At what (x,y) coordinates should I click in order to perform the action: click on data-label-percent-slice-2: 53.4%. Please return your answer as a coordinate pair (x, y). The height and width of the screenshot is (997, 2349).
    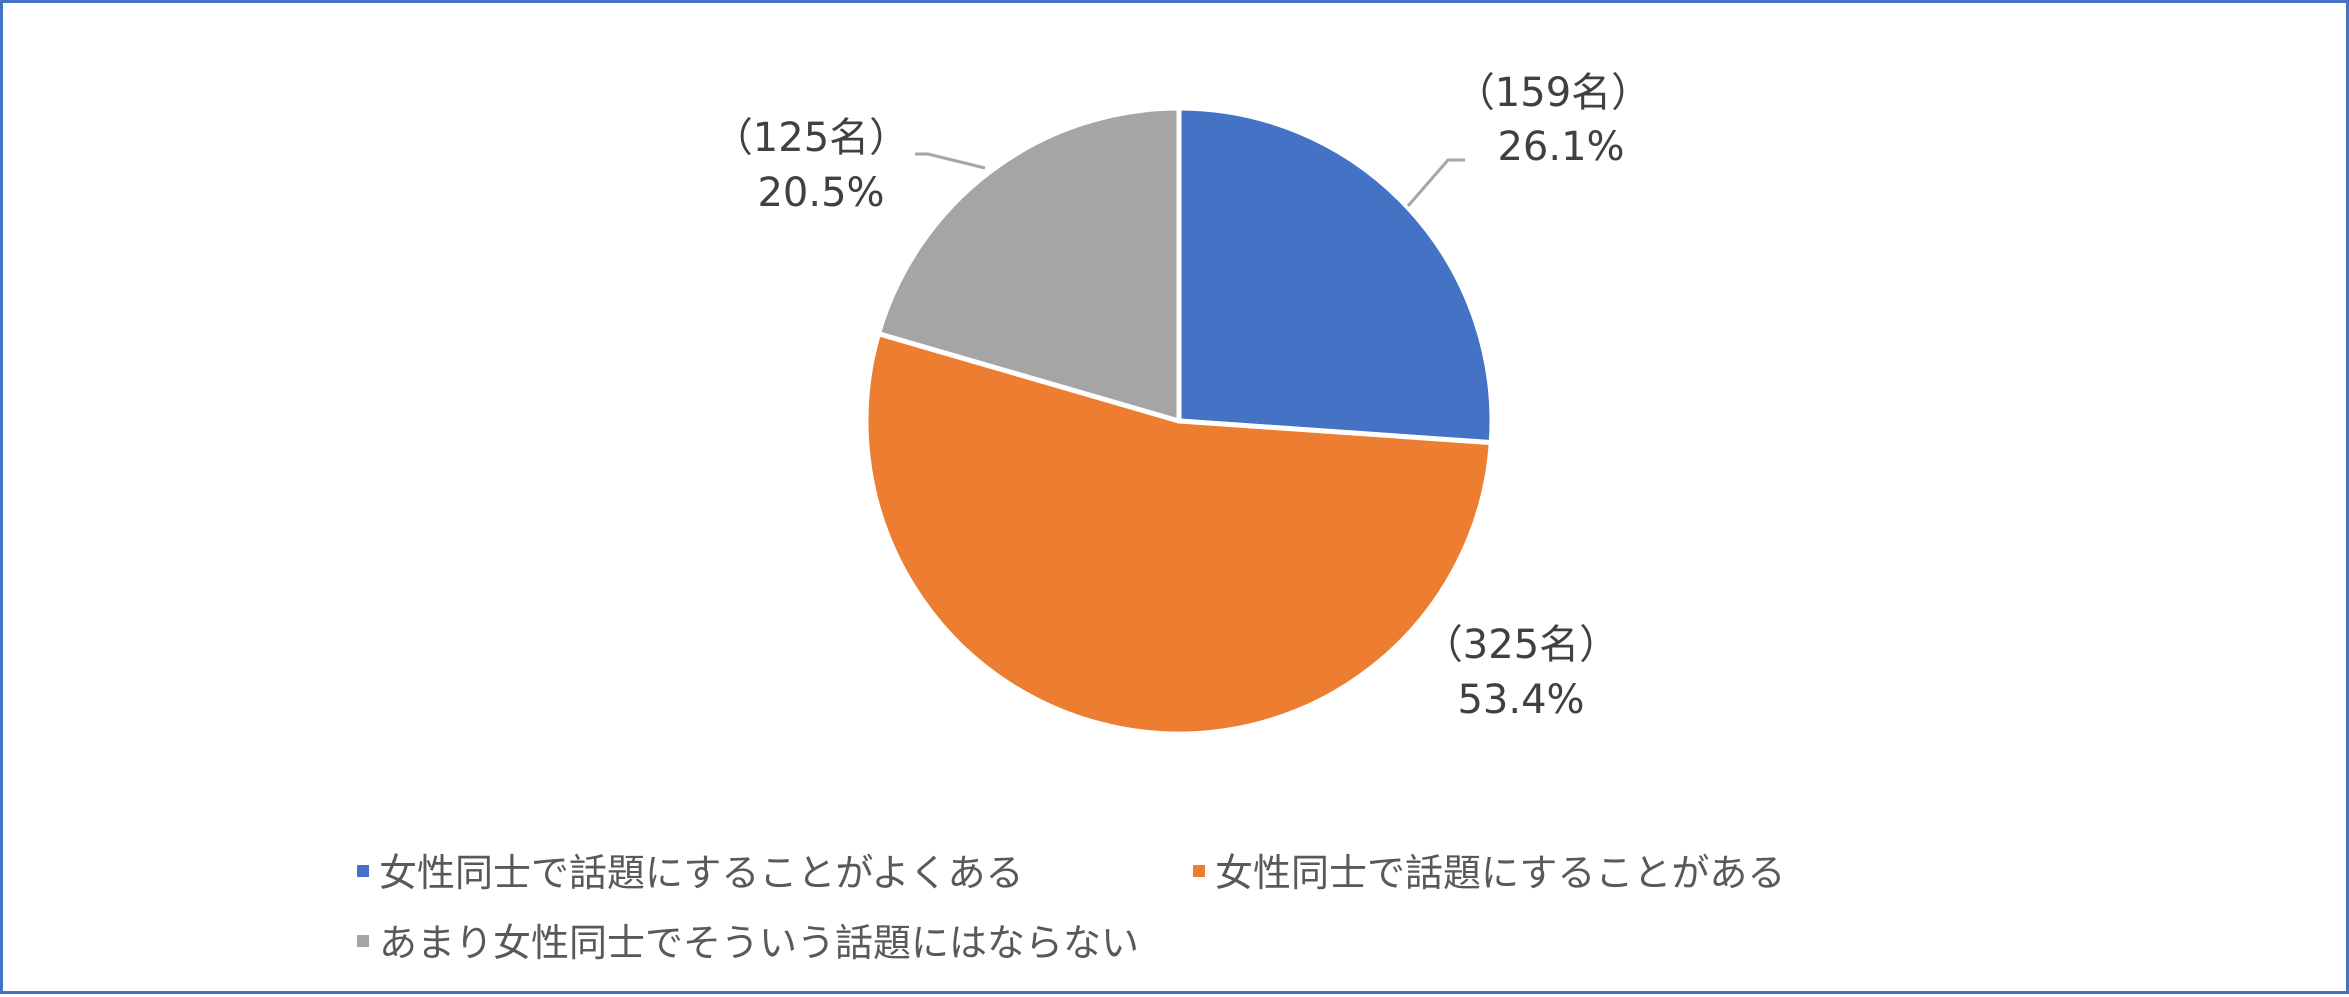
    Looking at the image, I should click on (1520, 700).